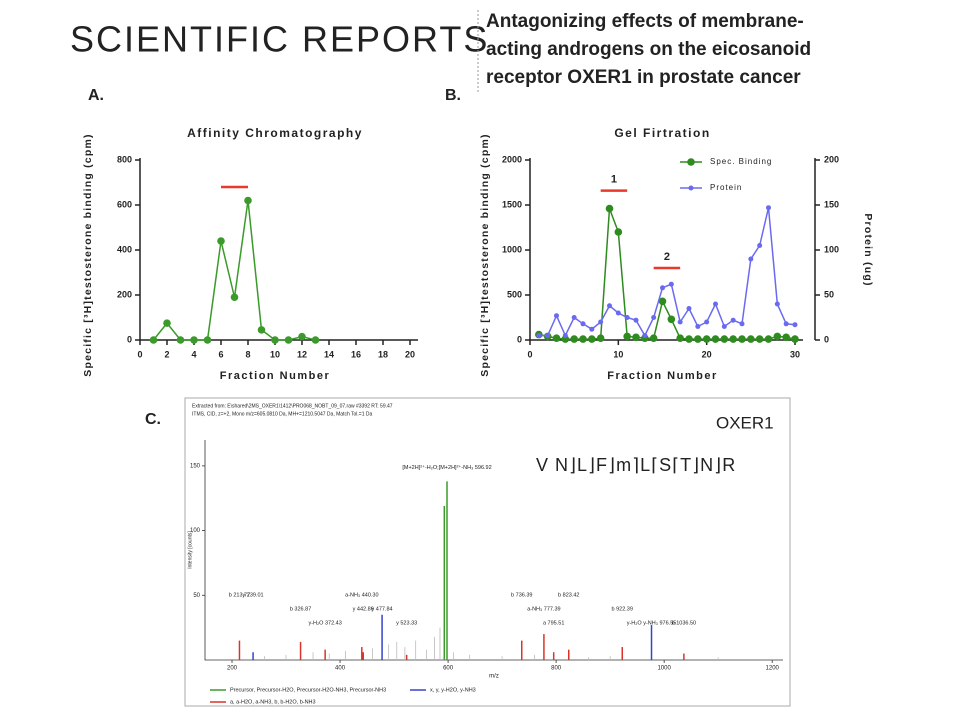 This screenshot has height=720, width=960. Describe the element at coordinates (512, 204) in the screenshot. I see `y-tick-label: 1500` at that location.